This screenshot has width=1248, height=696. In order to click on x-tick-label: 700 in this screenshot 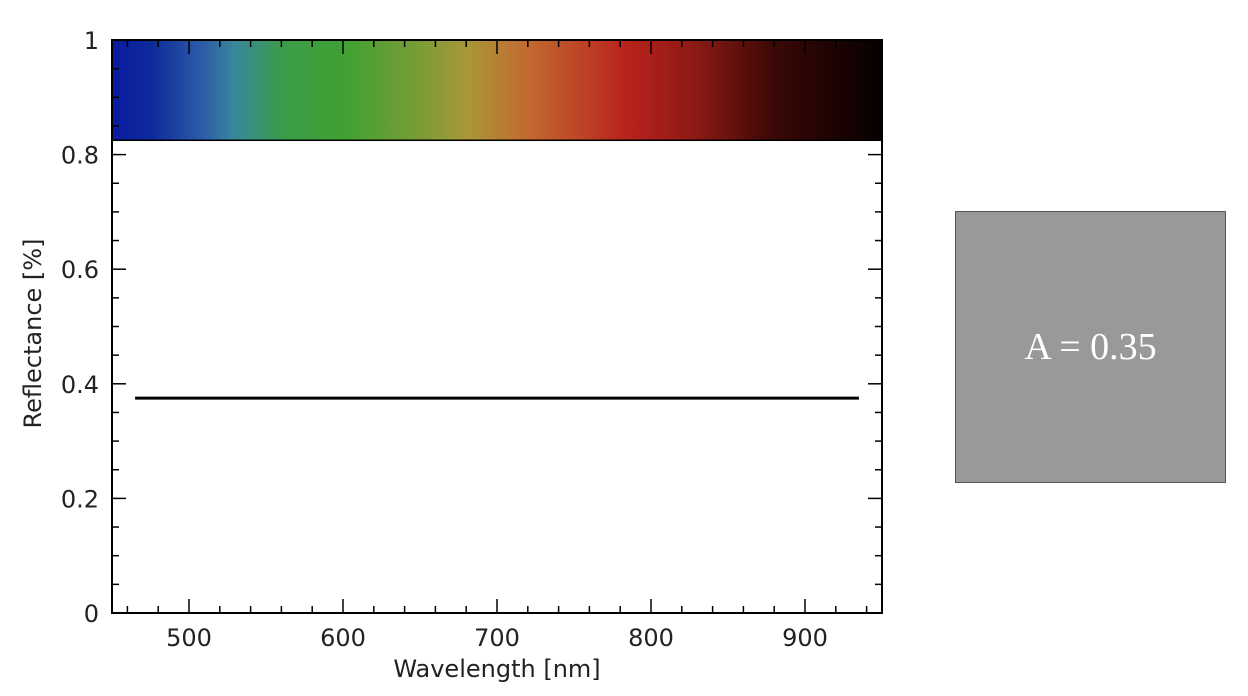, I will do `click(497, 638)`.